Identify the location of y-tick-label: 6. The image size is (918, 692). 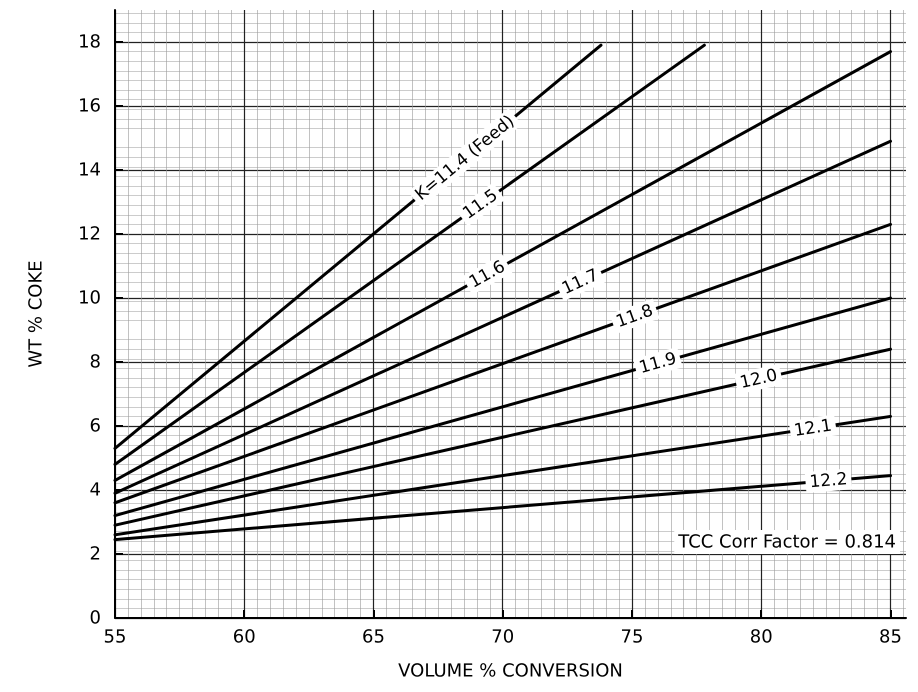
(95, 426).